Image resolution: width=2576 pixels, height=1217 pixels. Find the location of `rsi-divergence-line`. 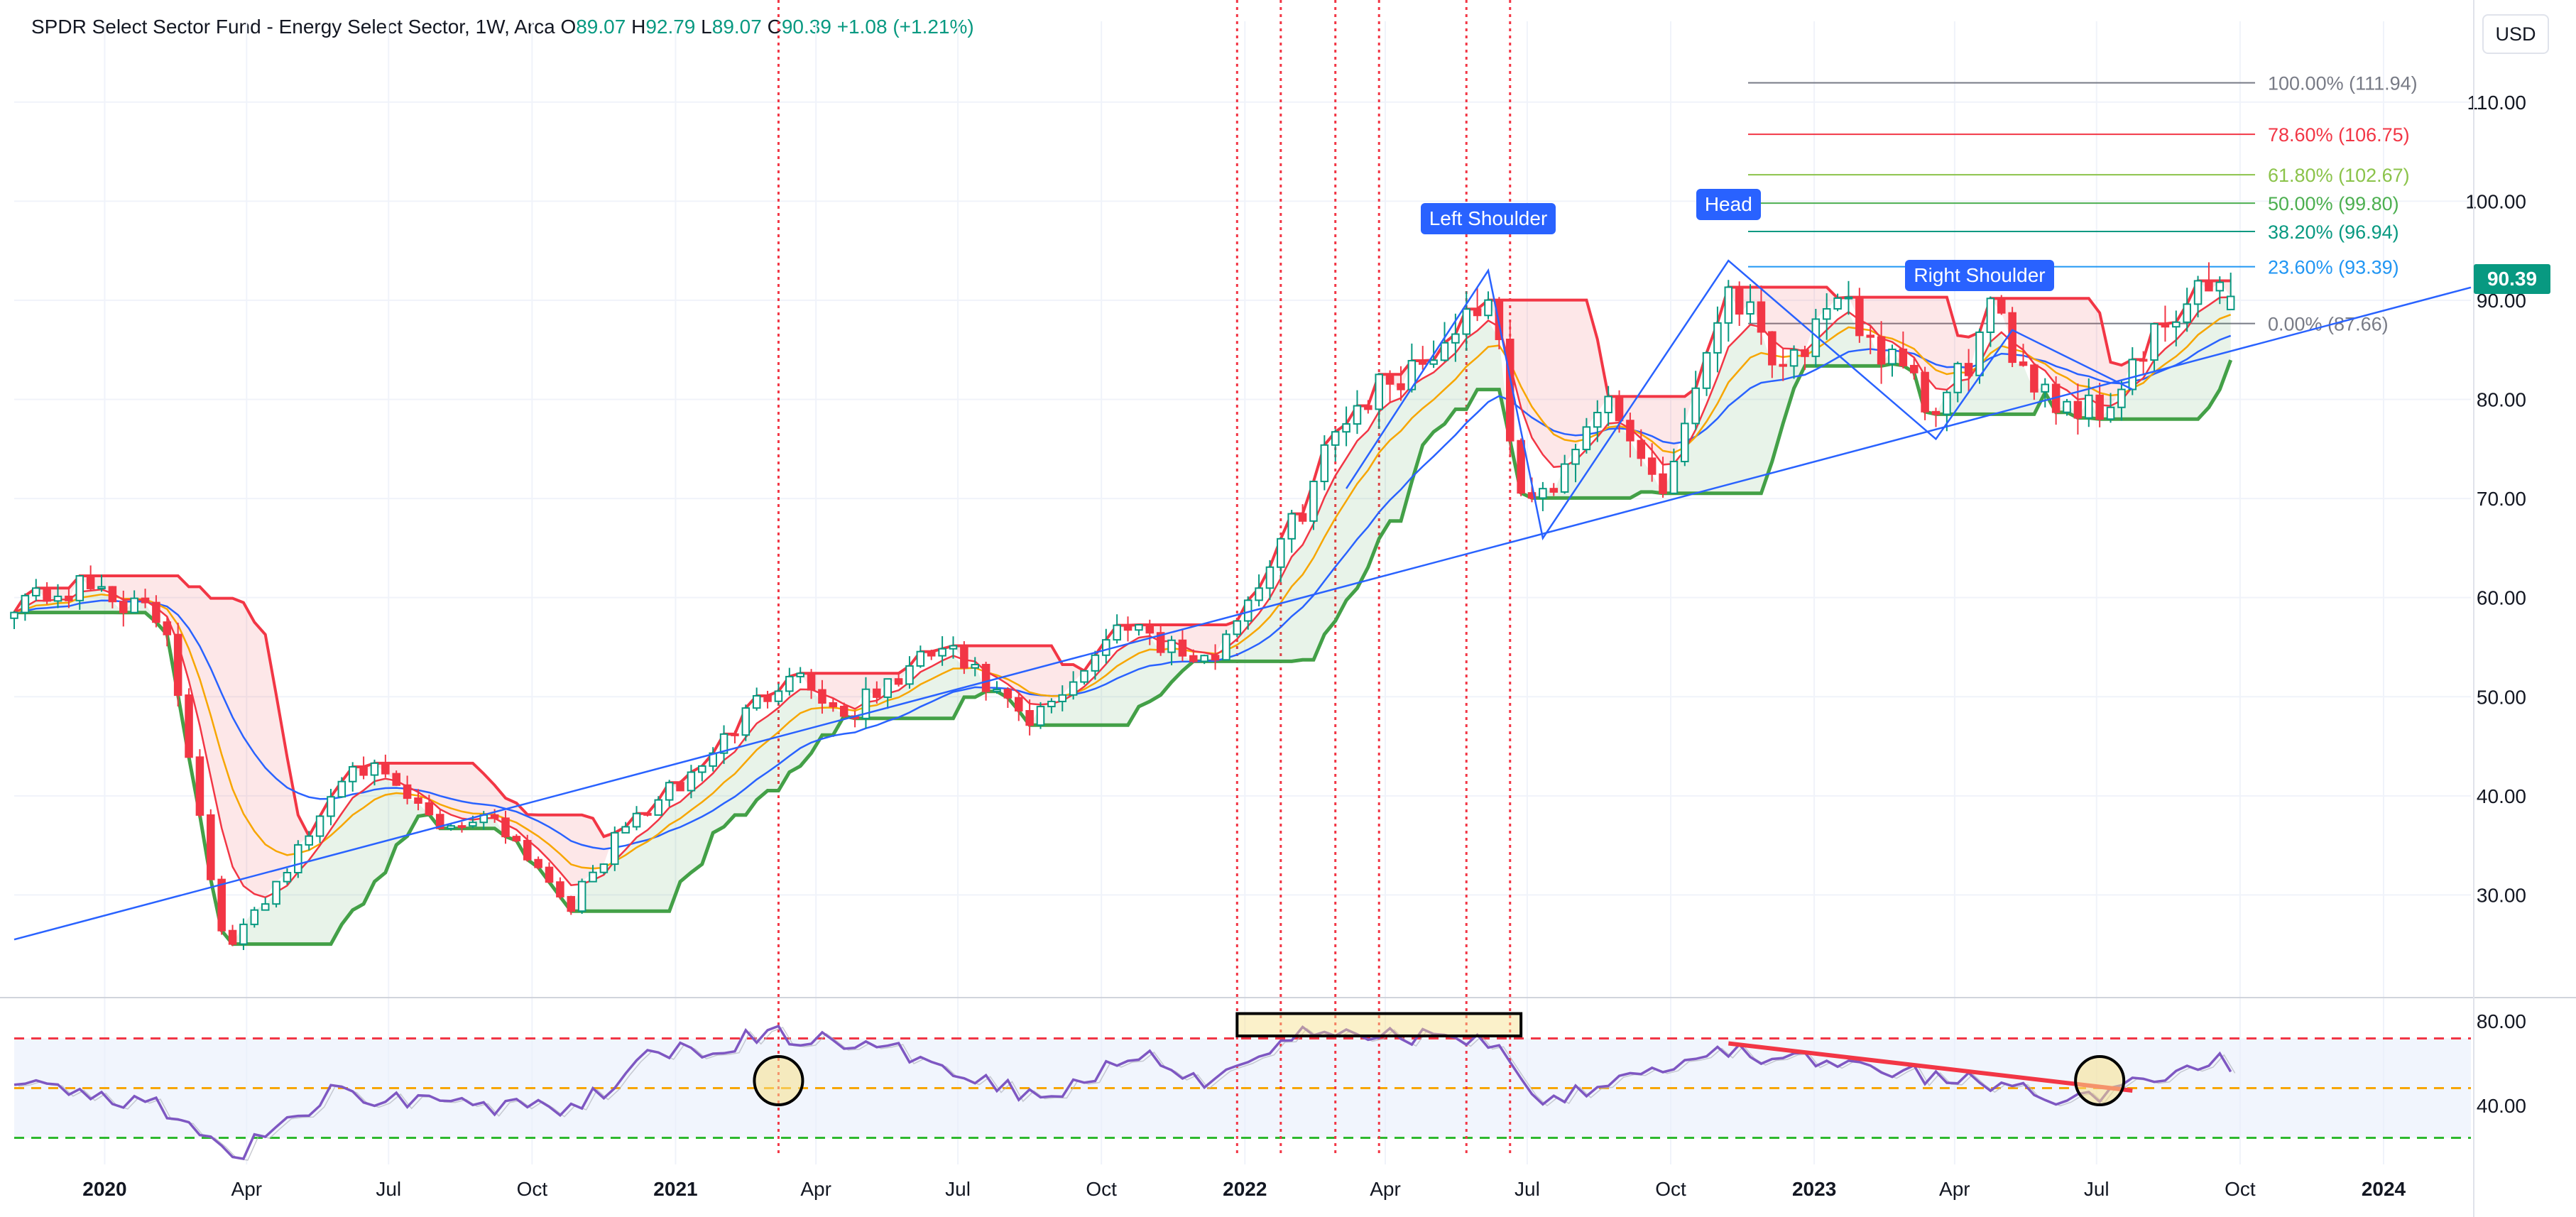

rsi-divergence-line is located at coordinates (1930, 1067).